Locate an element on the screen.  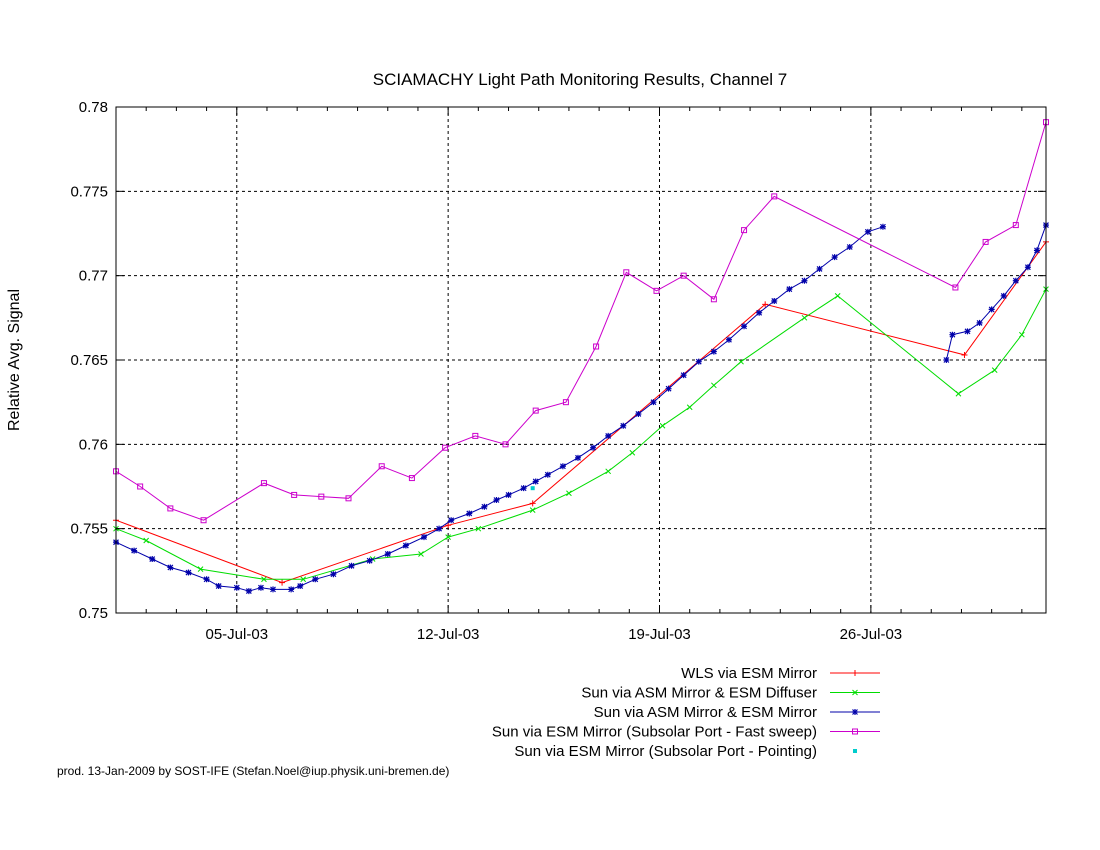
y-tick-label: 0.75 is located at coordinates (93, 613).